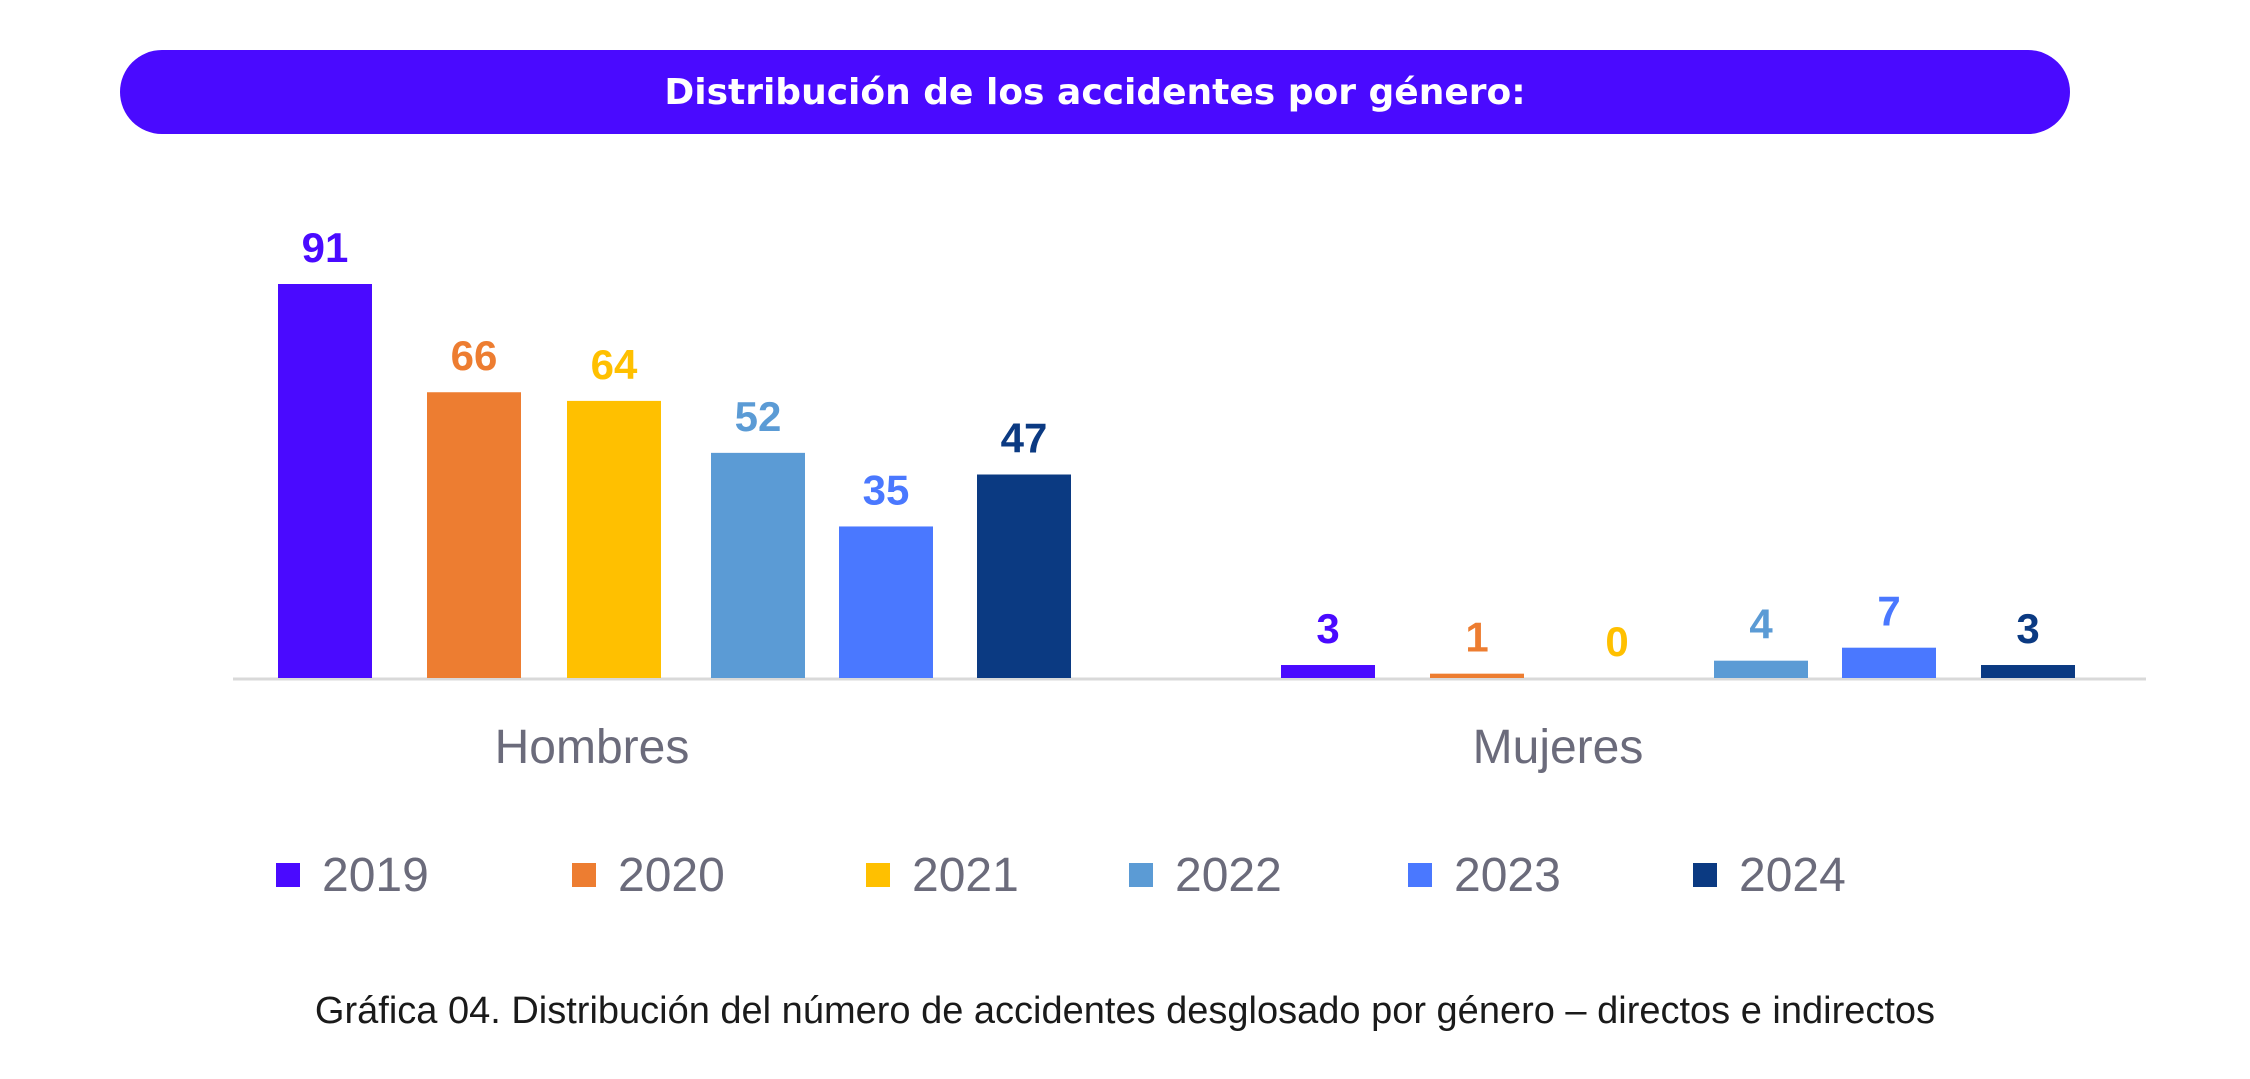  What do you see at coordinates (375, 875) in the screenshot?
I see `legend-label-2019: 2019` at bounding box center [375, 875].